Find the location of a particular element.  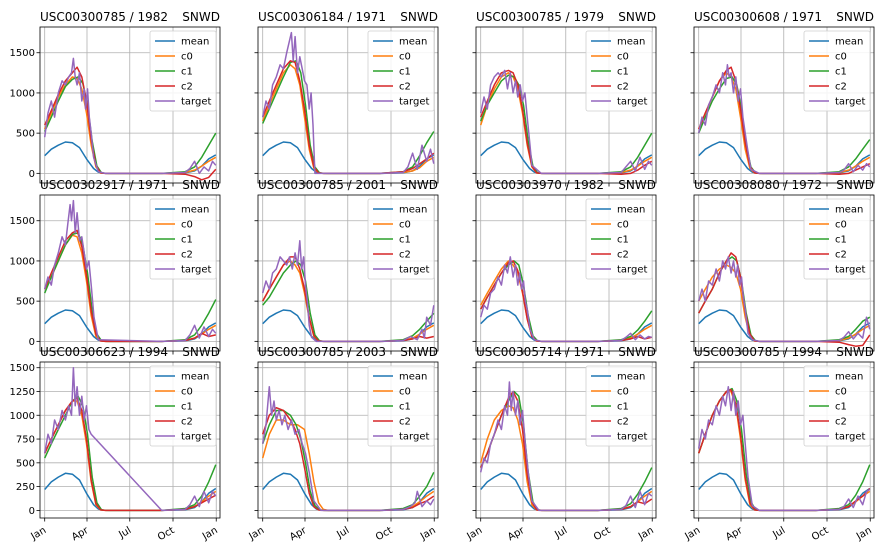

subplot-title: USC00302917 / 1971 is located at coordinates (104, 185).